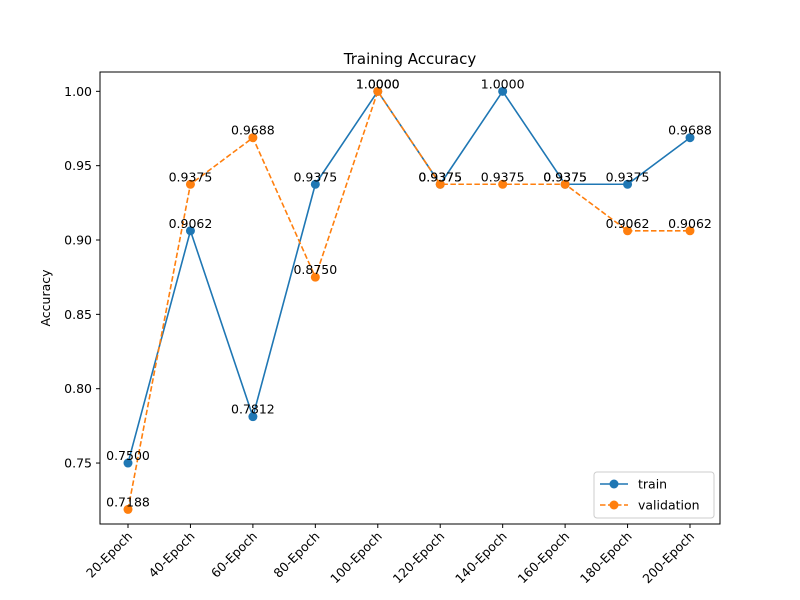 The image size is (800, 600). What do you see at coordinates (543, 558) in the screenshot?
I see `x-tick-label: 160-Epoch` at bounding box center [543, 558].